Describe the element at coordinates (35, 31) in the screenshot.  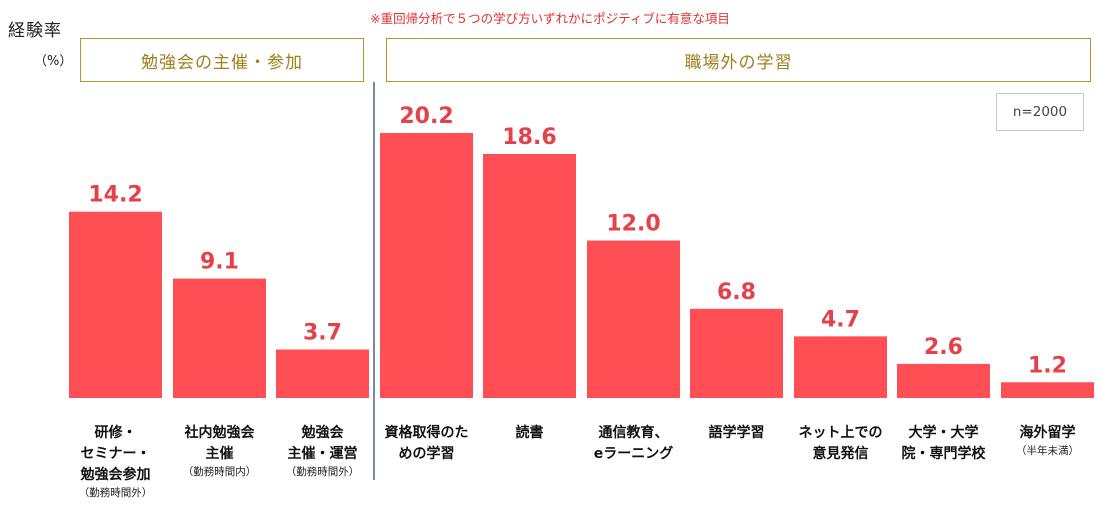
I see `y-axis-label: 経験率` at that location.